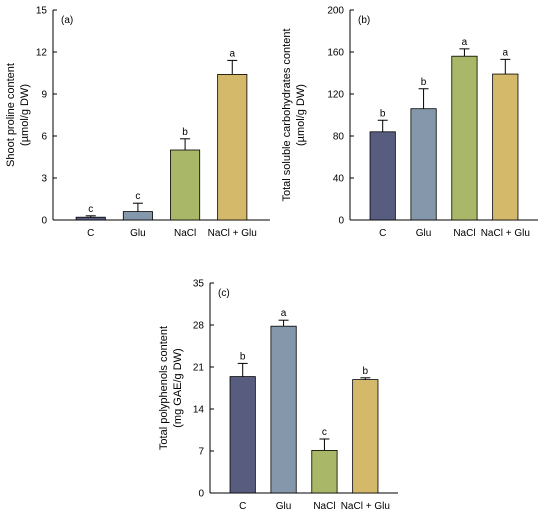 The width and height of the screenshot is (550, 515). Describe the element at coordinates (339, 137) in the screenshot. I see `y-tick-label: 80` at that location.